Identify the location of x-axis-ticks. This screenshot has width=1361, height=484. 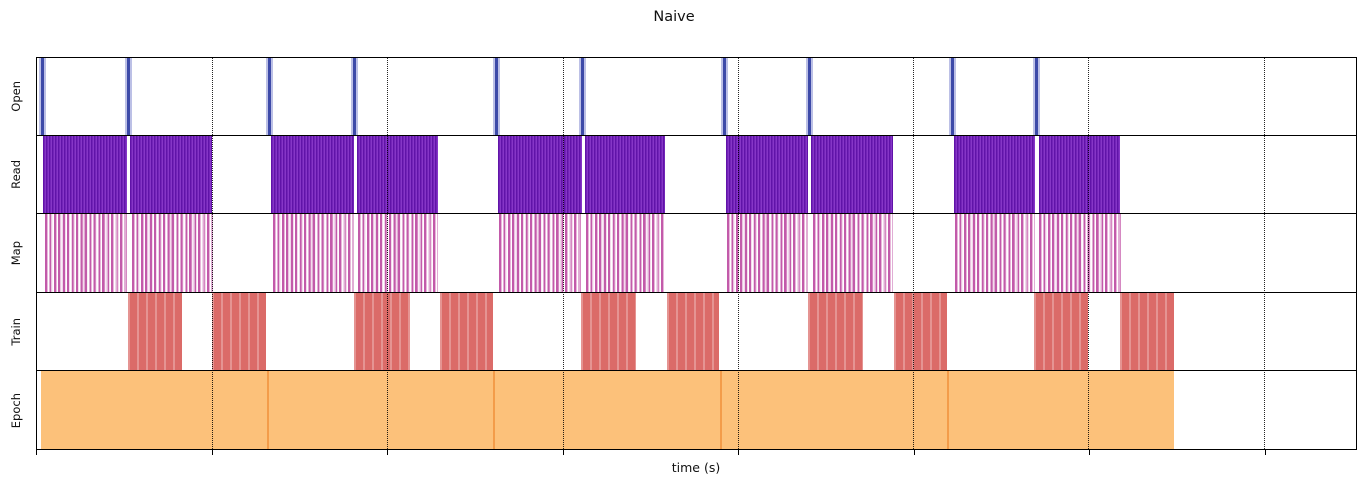
(696, 453).